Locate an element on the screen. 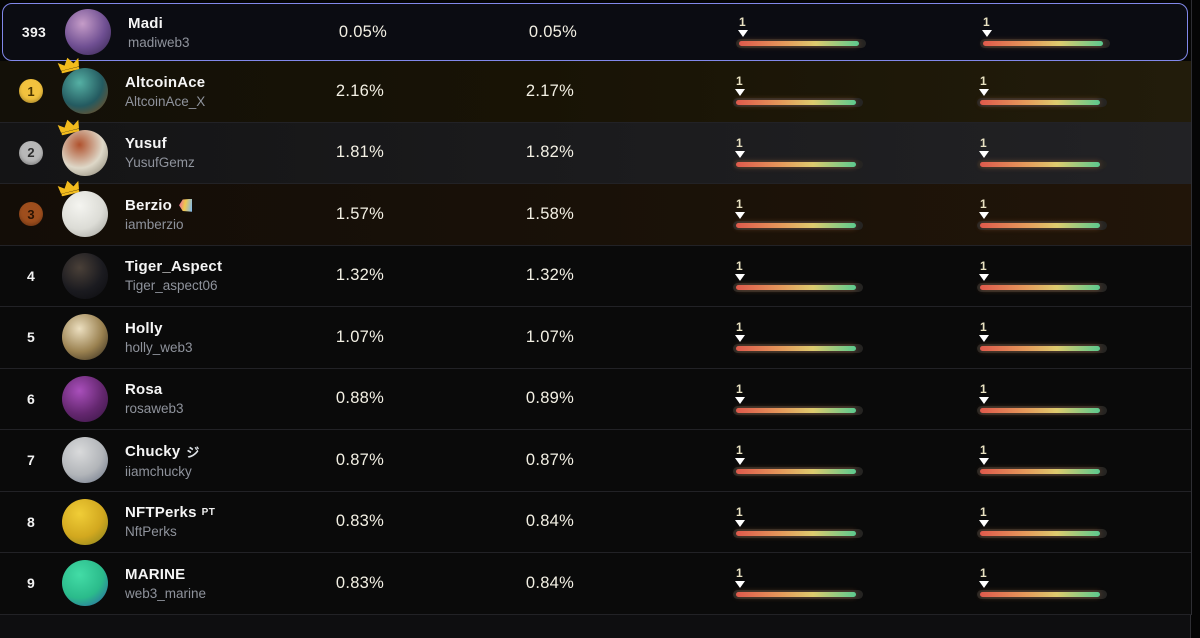 The image size is (1200, 638). name-suffix-caps: PT is located at coordinates (208, 513).